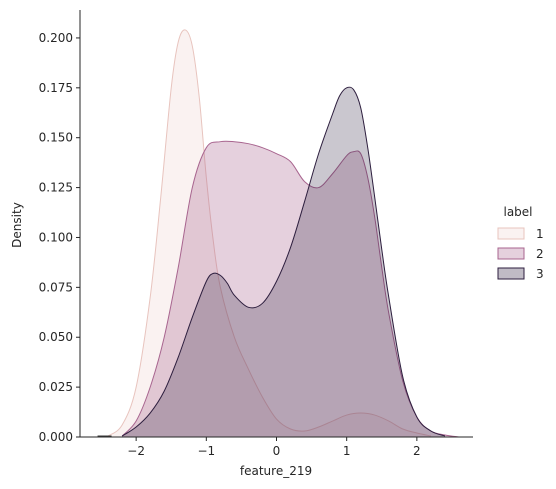 The image size is (556, 489). What do you see at coordinates (56, 38) in the screenshot?
I see `y-tick-label: 0.200` at bounding box center [56, 38].